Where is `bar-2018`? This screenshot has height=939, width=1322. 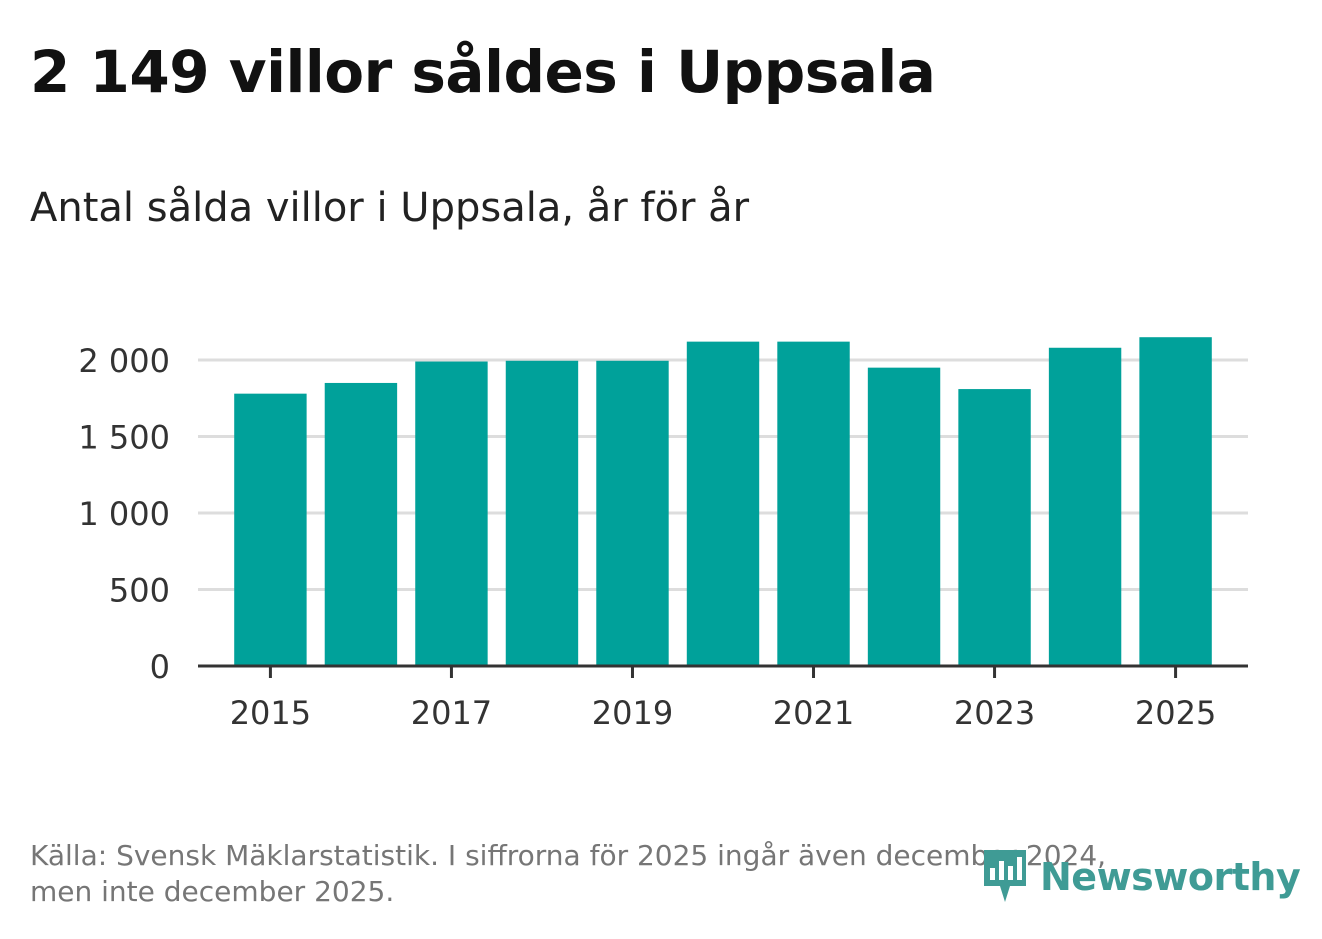
bar-2018 is located at coordinates (542, 513).